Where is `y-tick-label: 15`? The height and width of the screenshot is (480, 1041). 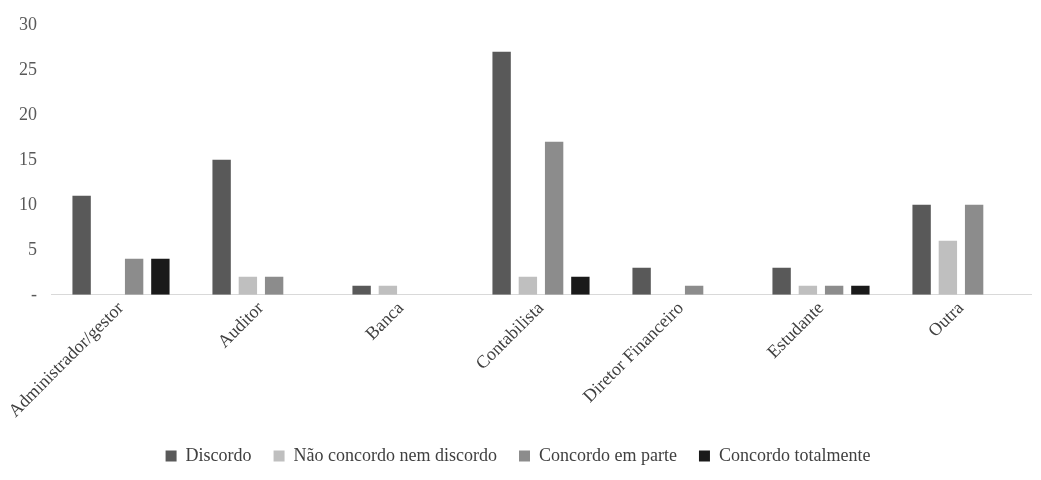
y-tick-label: 15 is located at coordinates (28, 158).